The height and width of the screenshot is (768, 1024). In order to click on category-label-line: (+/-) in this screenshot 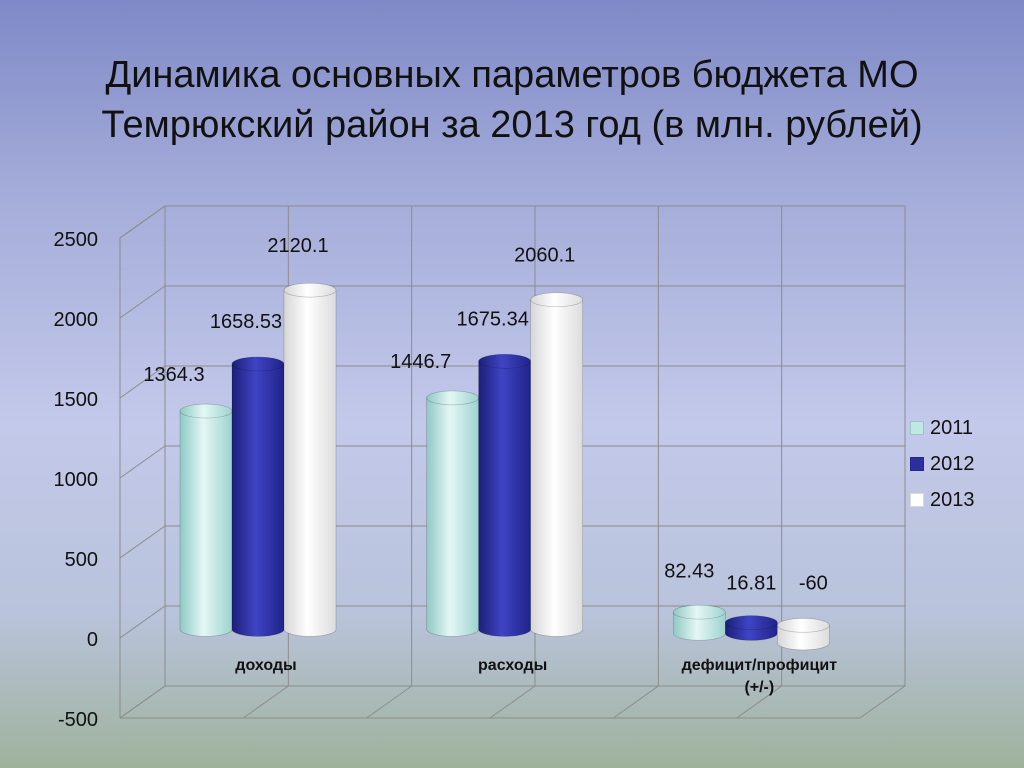, I will do `click(759, 687)`.